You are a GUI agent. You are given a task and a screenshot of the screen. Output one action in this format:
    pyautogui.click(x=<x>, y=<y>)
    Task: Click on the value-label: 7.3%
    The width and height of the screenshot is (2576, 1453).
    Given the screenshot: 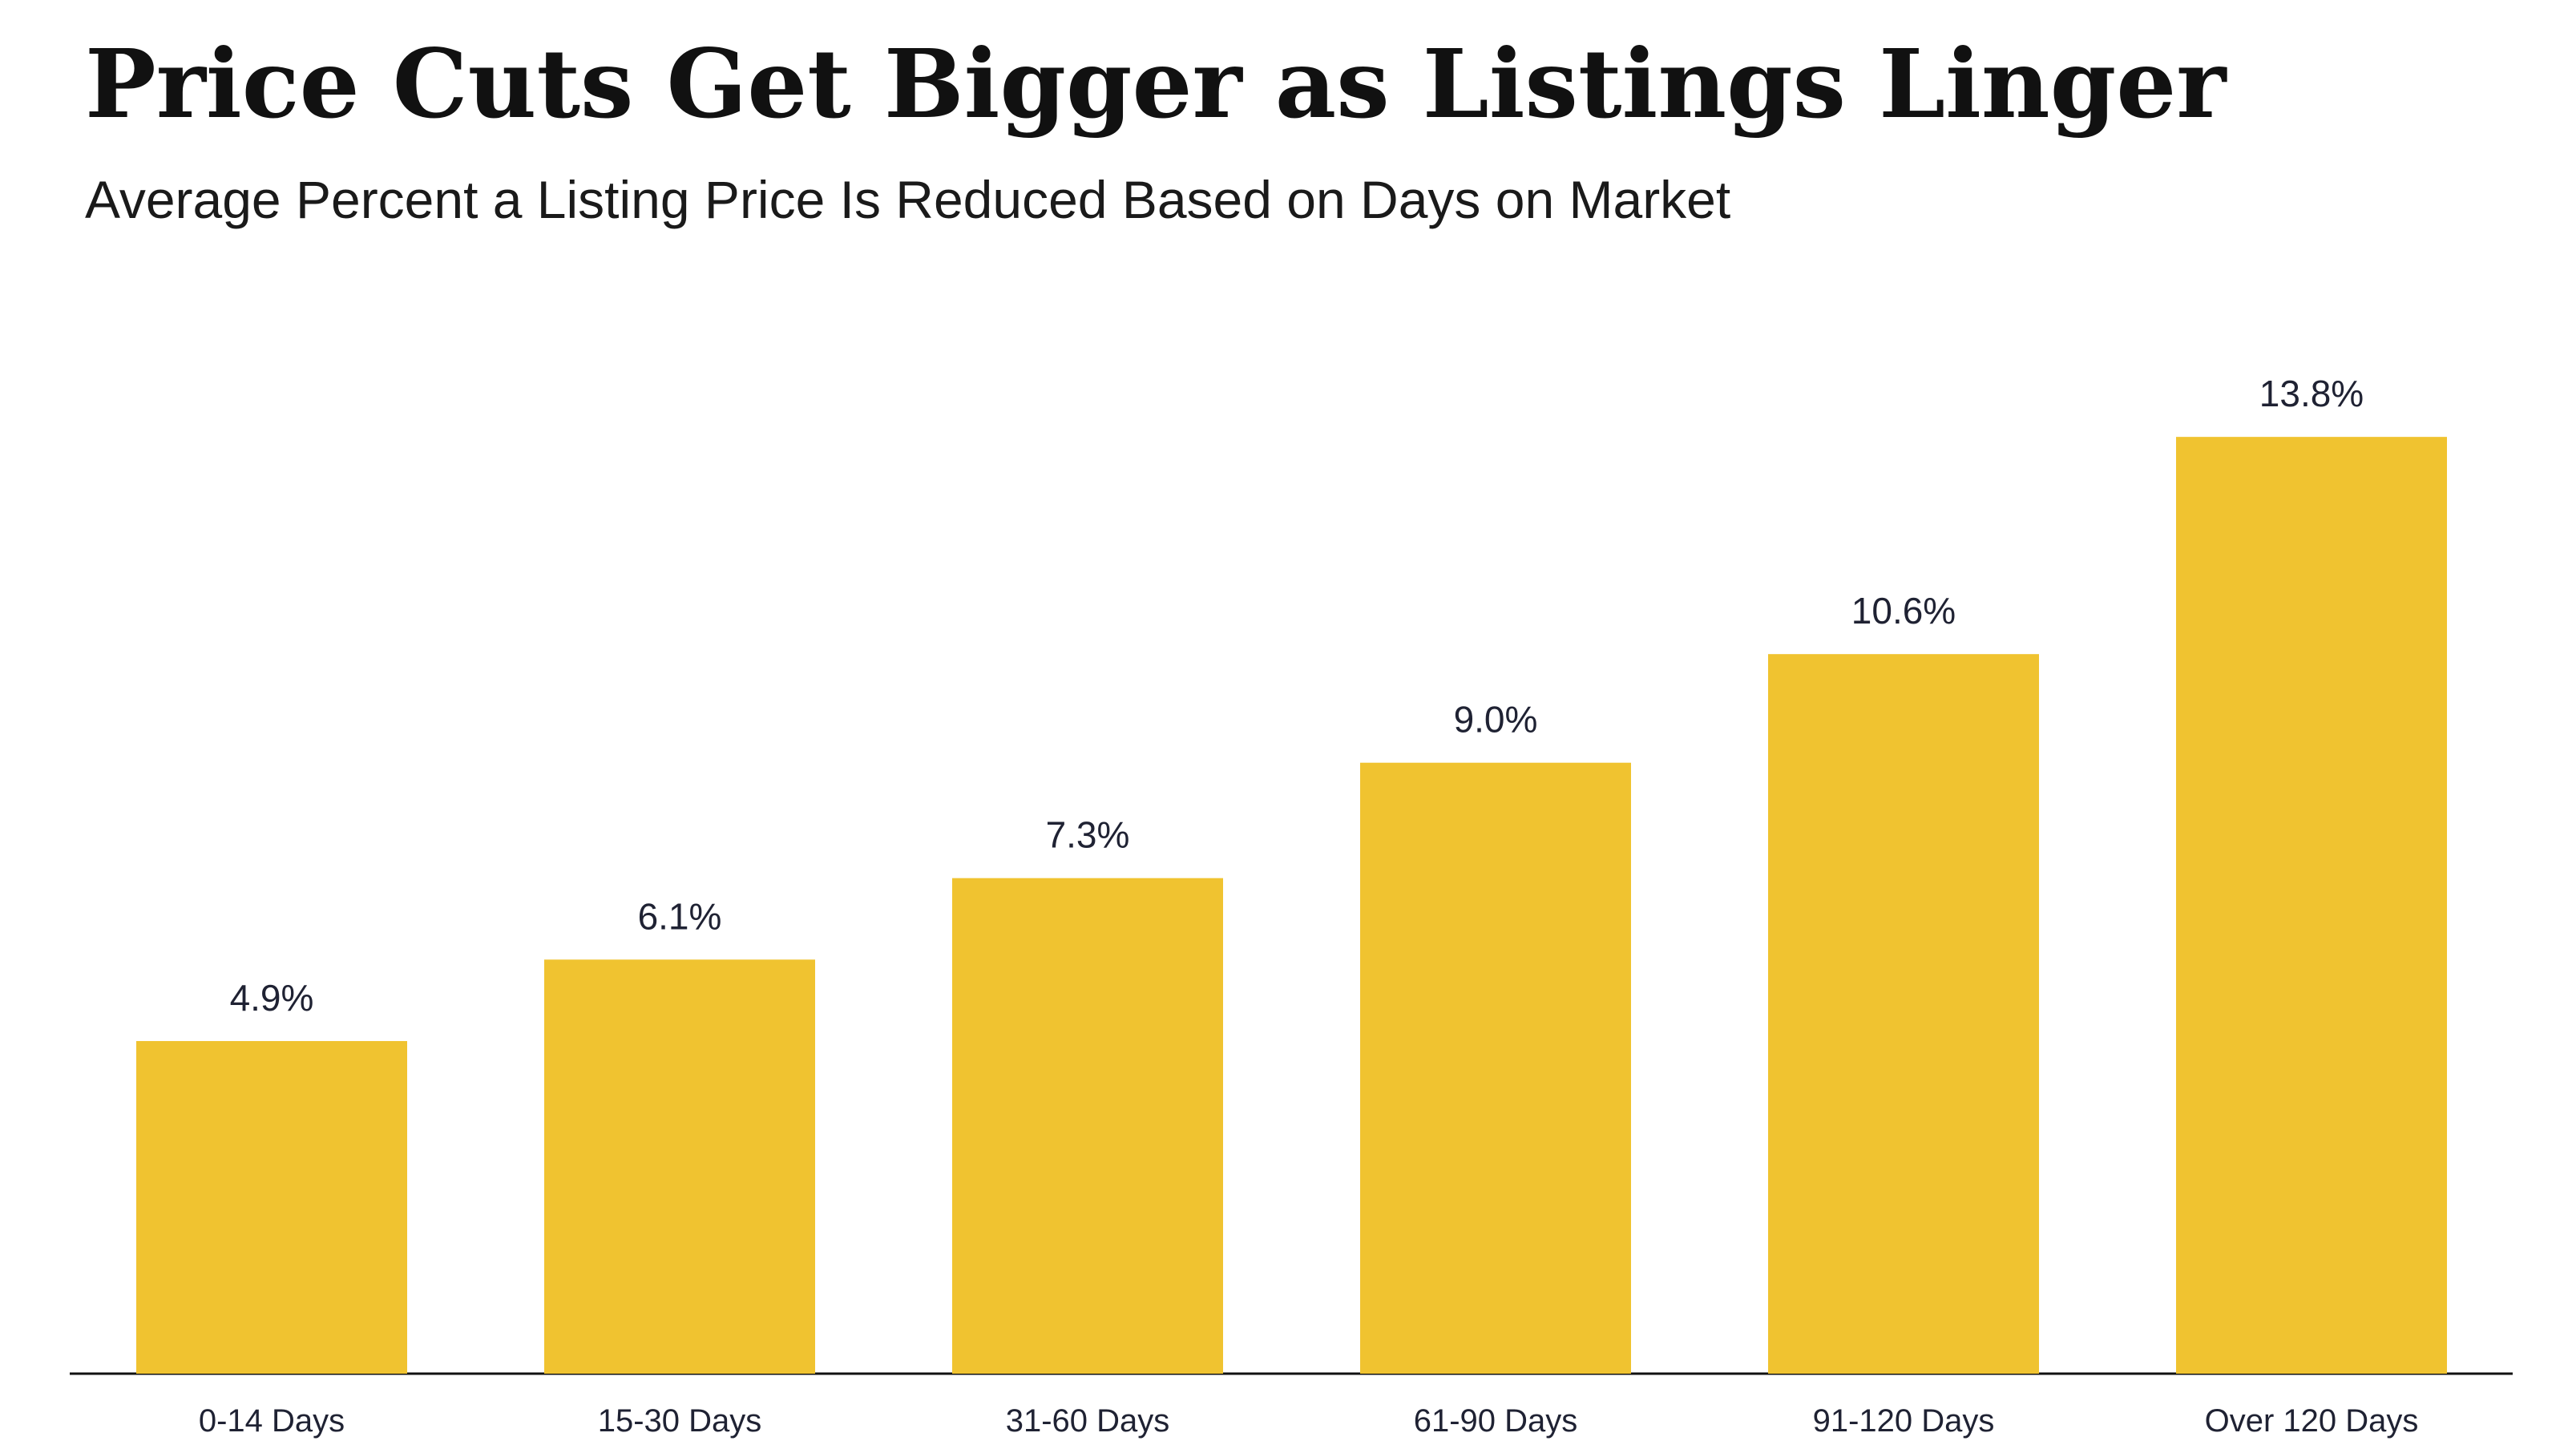 What is the action you would take?
    pyautogui.click(x=1088, y=835)
    